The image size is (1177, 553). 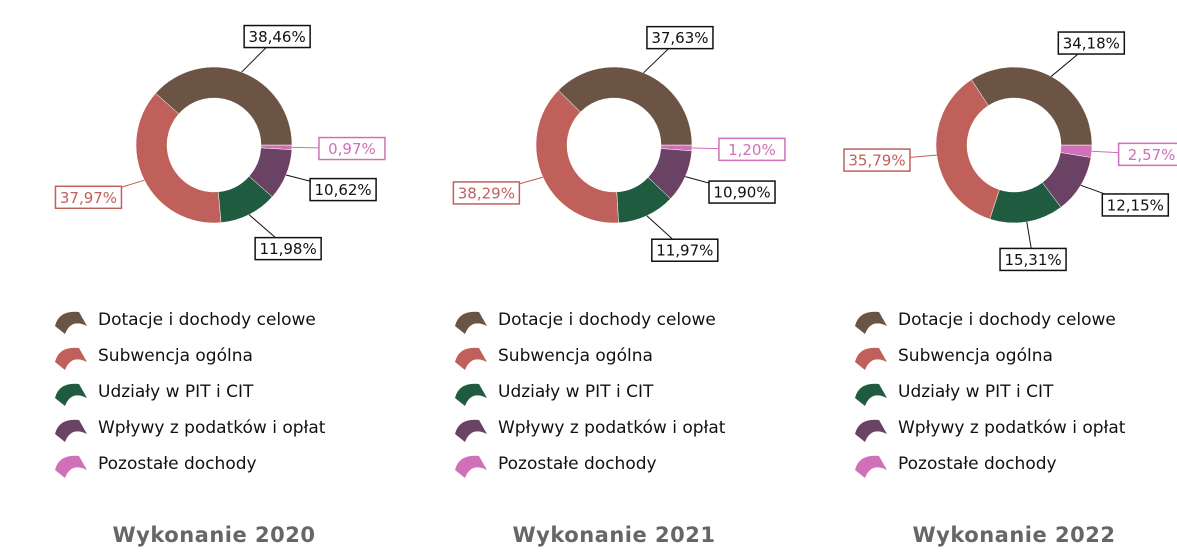 What do you see at coordinates (214, 535) in the screenshot?
I see `chart-title: Wykonanie 2020` at bounding box center [214, 535].